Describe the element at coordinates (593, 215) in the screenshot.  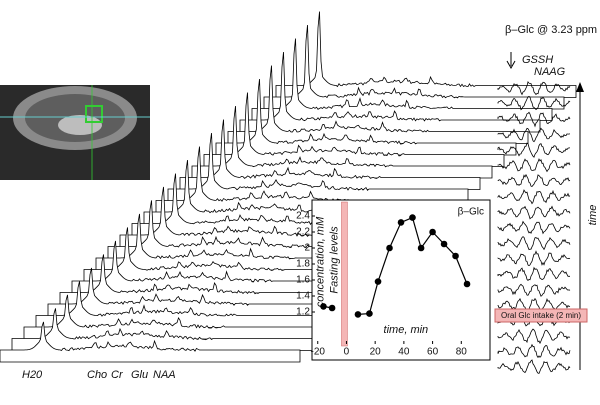
I see `axis-label: time` at that location.